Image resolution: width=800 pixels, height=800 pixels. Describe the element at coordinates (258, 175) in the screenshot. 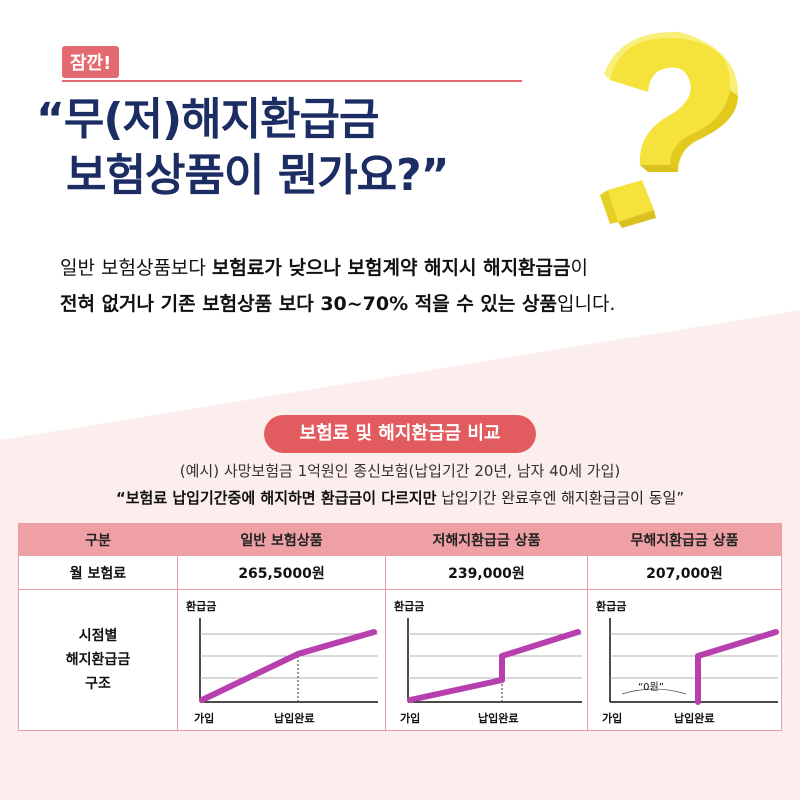

I see `headline-line-2: 보험상품이 뭔가요?”` at that location.